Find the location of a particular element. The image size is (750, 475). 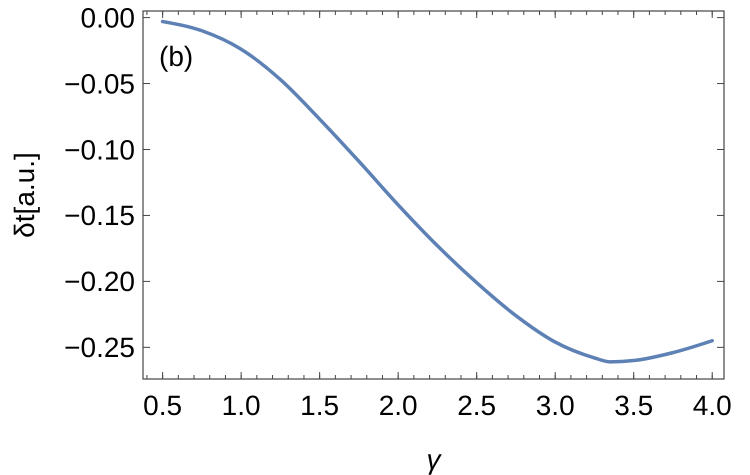

x-tick-label: 2.0 is located at coordinates (398, 405).